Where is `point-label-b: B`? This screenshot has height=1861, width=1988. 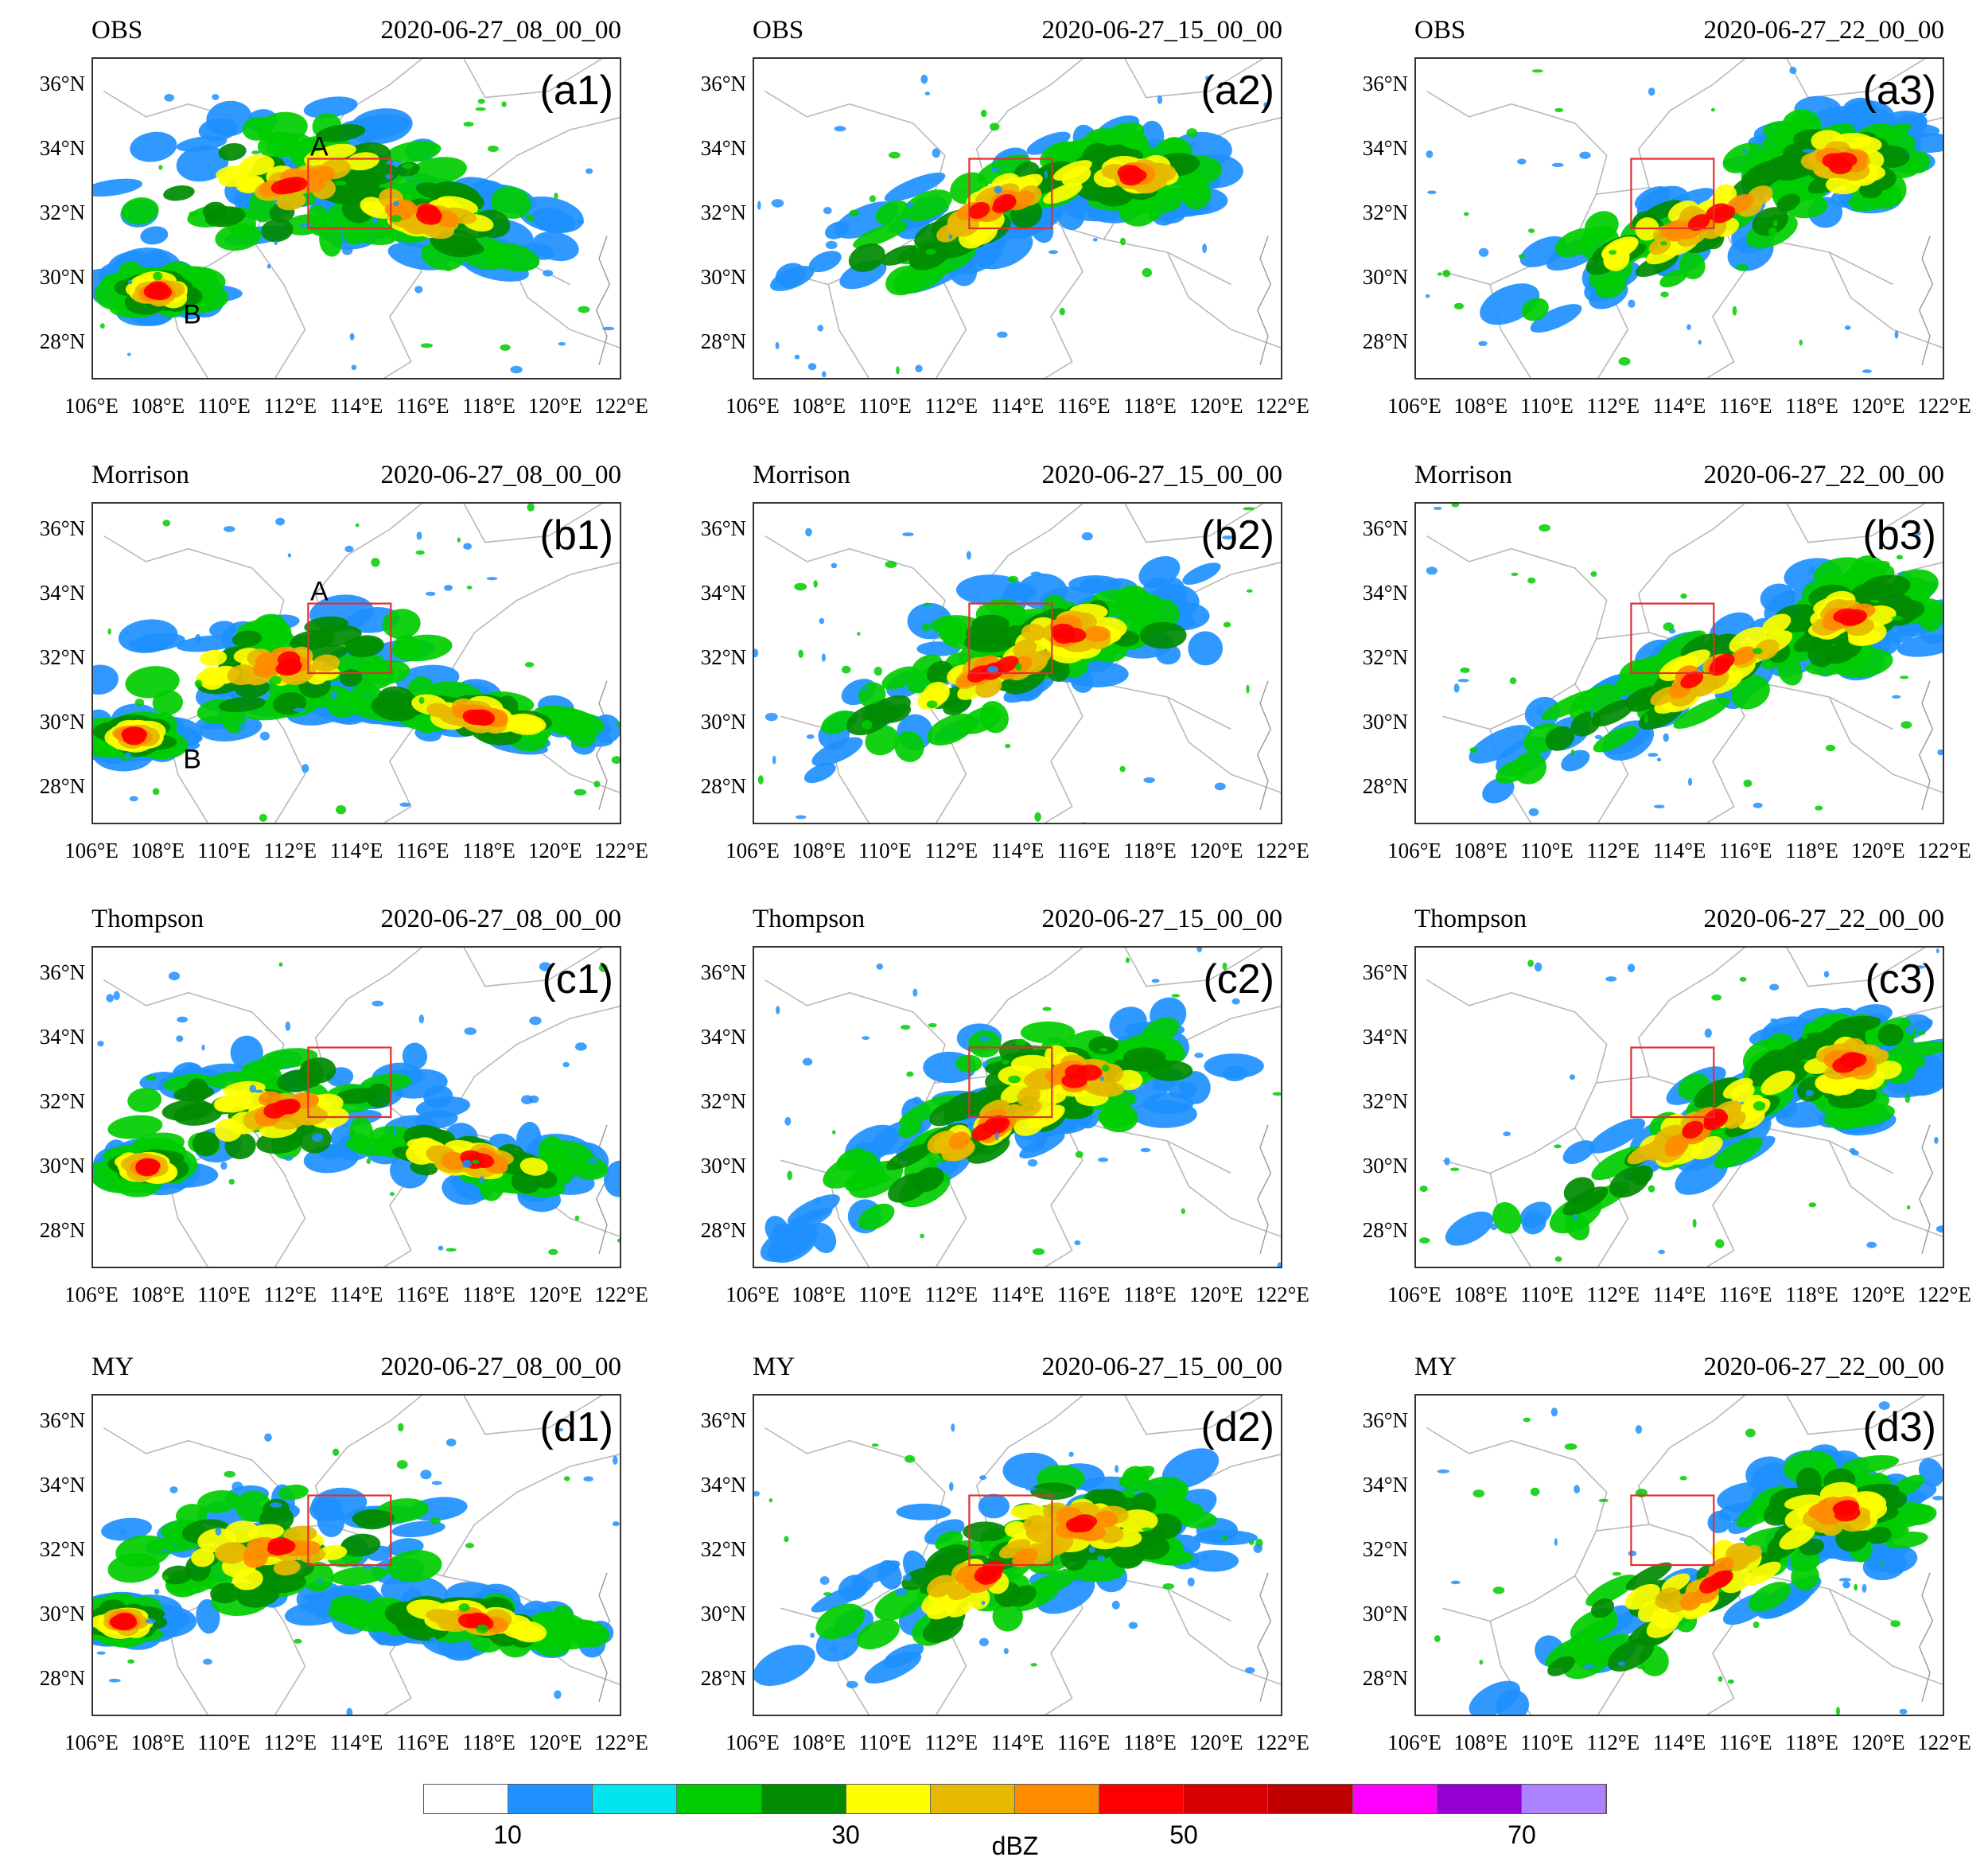
point-label-b: B is located at coordinates (192, 759).